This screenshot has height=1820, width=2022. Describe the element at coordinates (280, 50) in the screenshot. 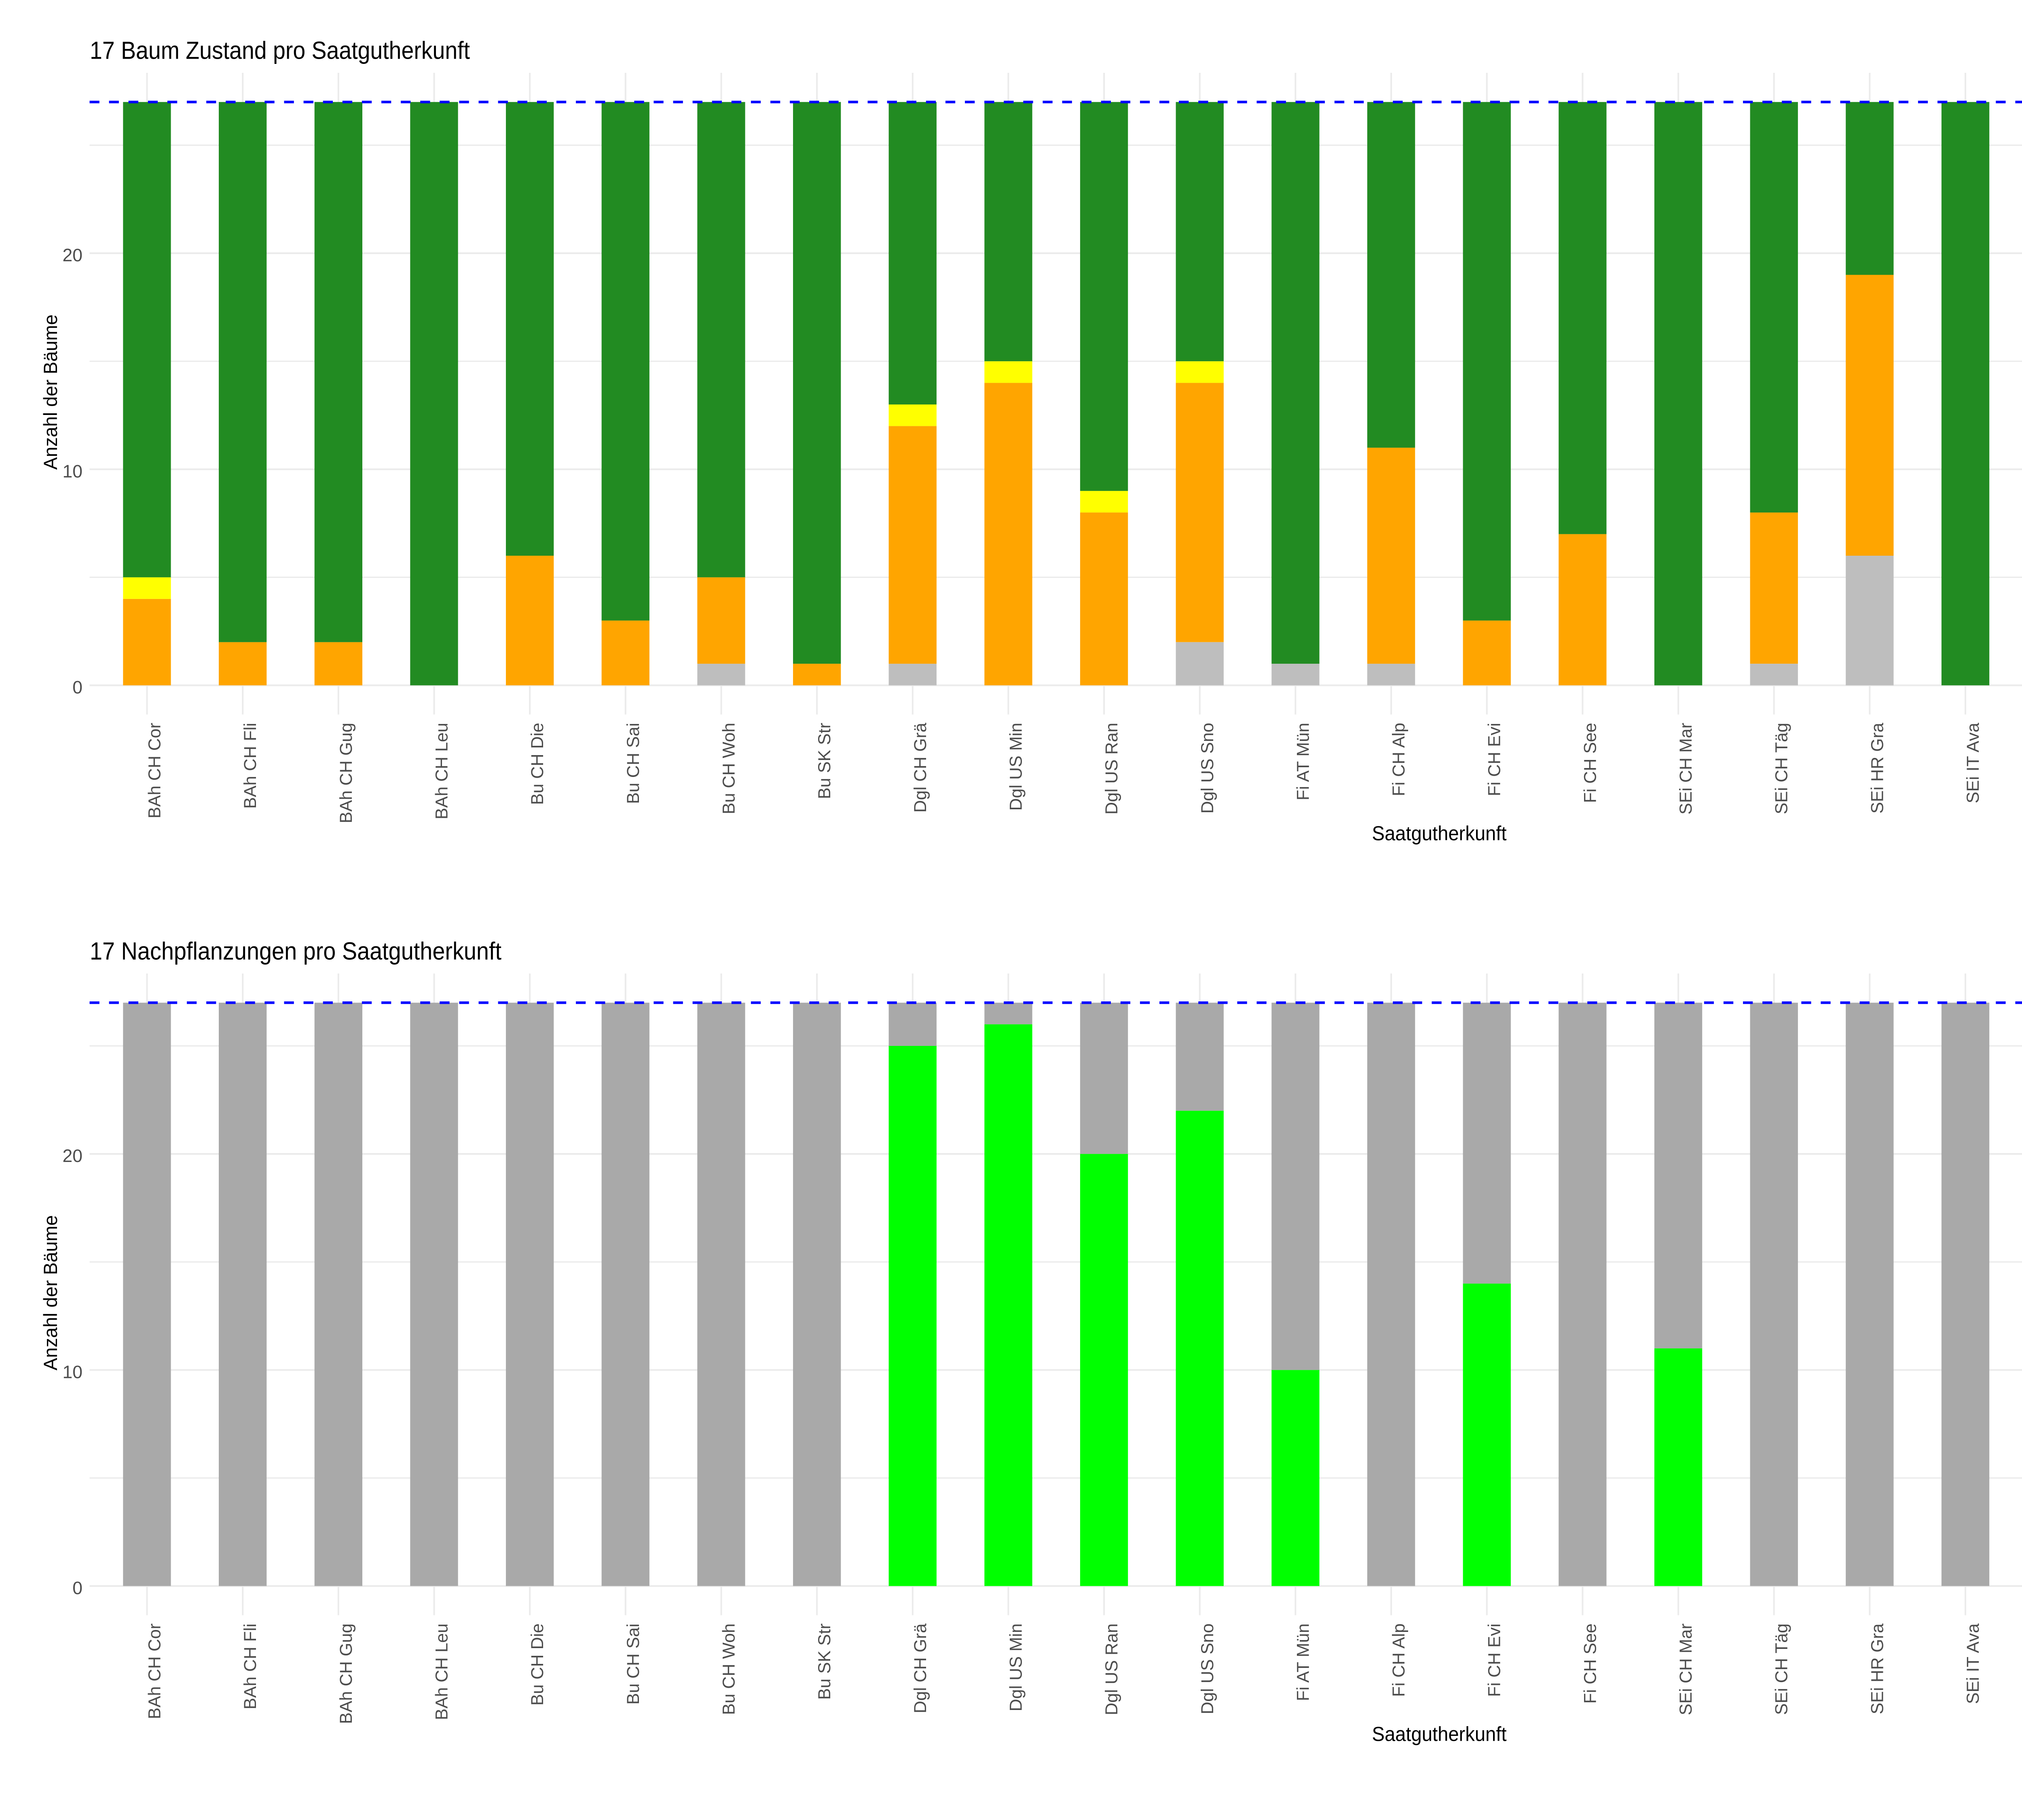

I see `svg-text:17 Baum Zustand pro Saatguther: 17 Baum Zustand pro Saatgutherkunft` at that location.